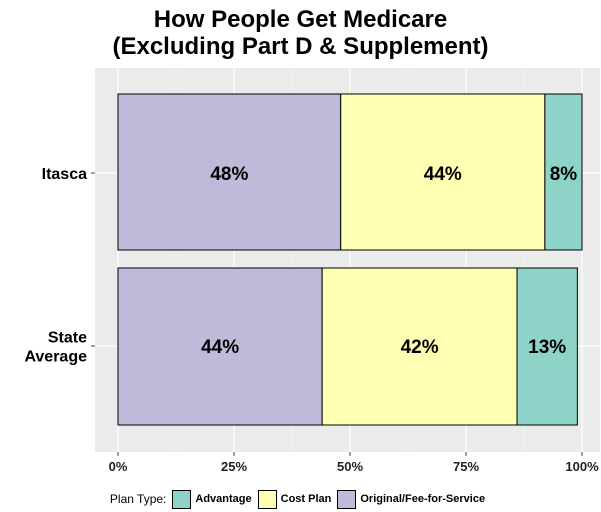 This screenshot has width=601, height=512. I want to click on legend-label: Original/Fee-for-Service, so click(423, 499).